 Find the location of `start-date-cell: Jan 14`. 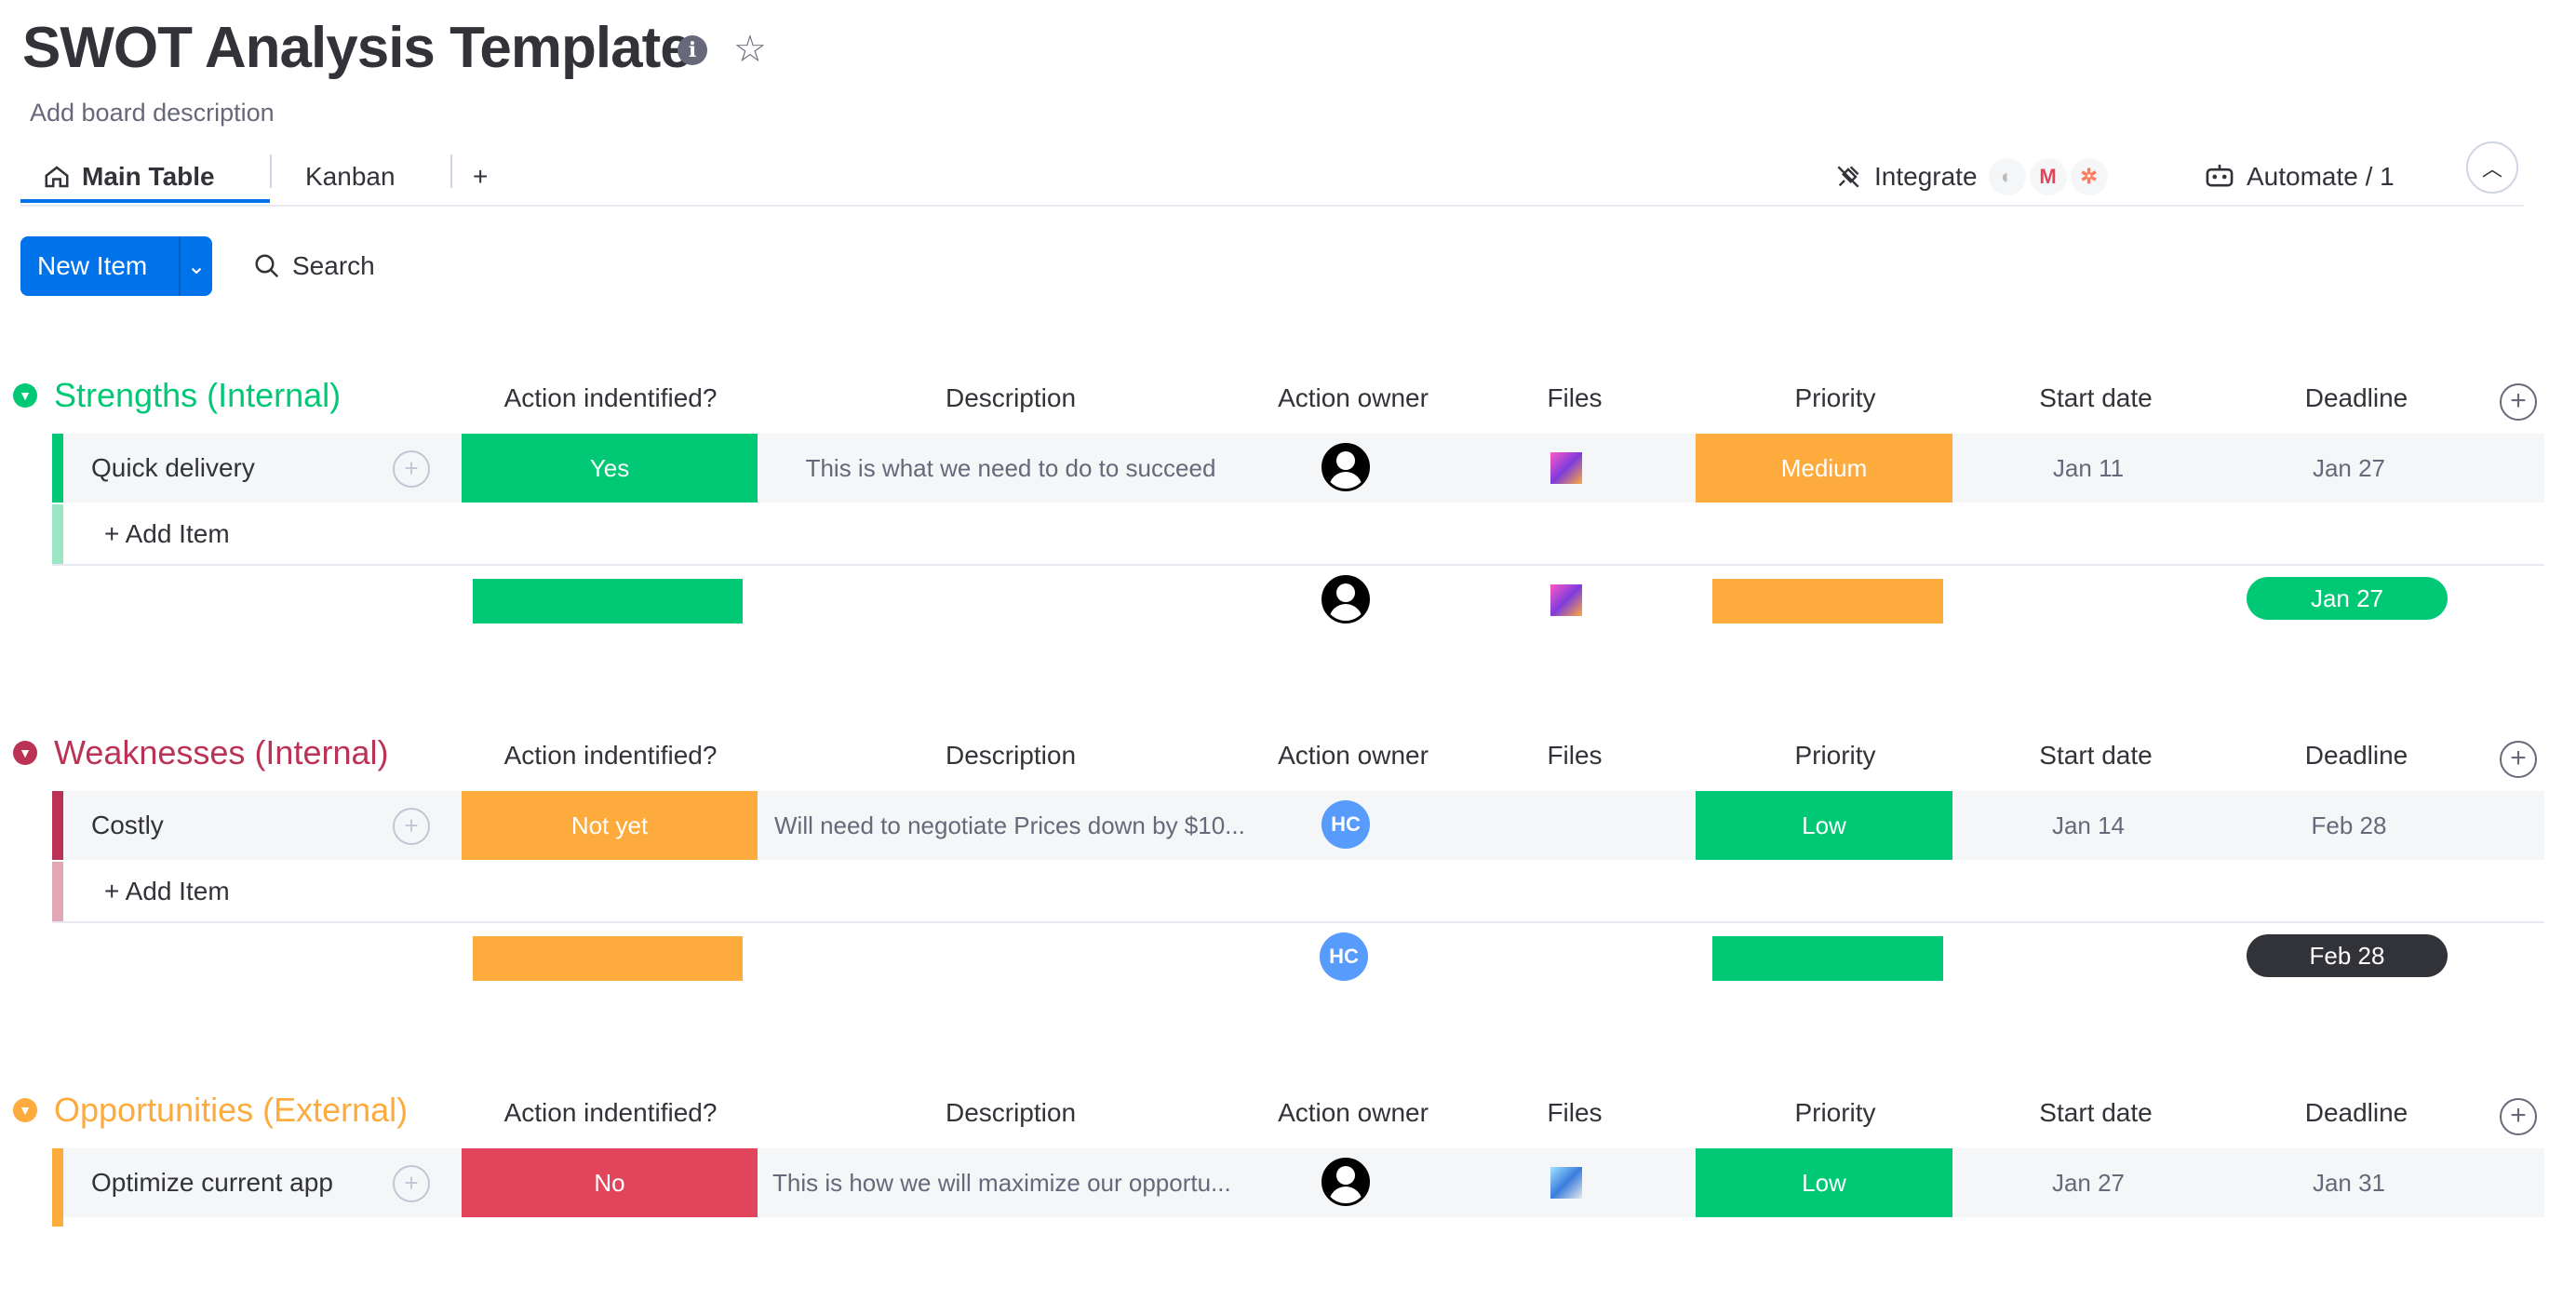

start-date-cell: Jan 14 is located at coordinates (2088, 825).